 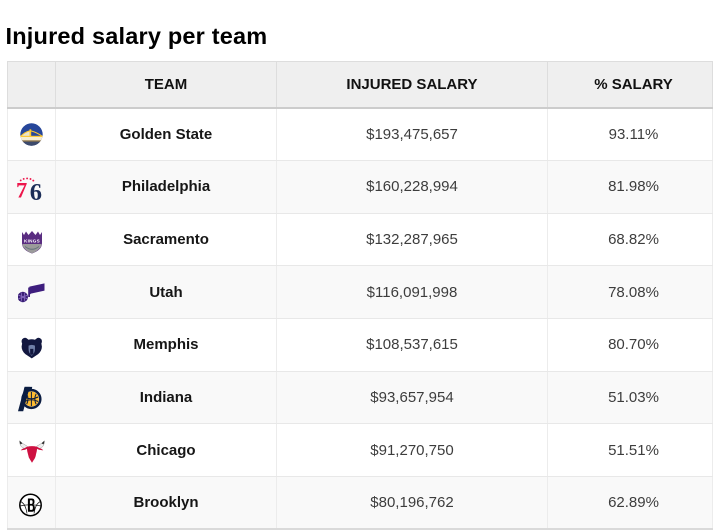 I want to click on svg-text: 7, so click(x=21, y=189).